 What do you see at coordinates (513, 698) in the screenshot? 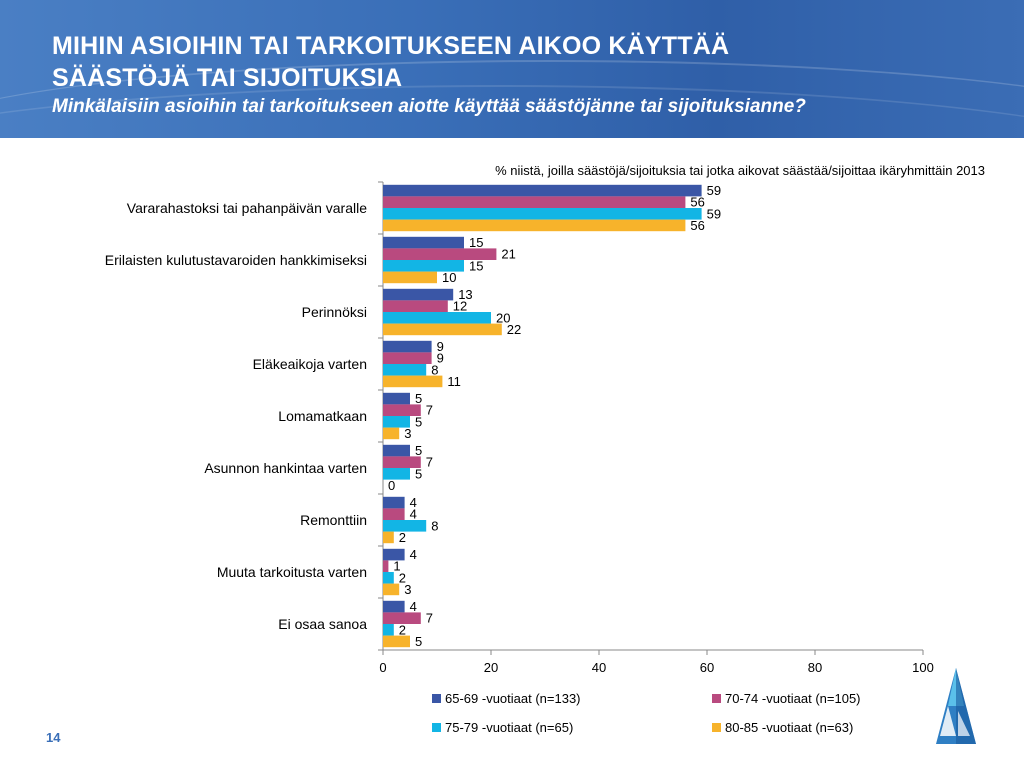
I see `legend-label: 65-69 -vuotiaat (n=133)` at bounding box center [513, 698].